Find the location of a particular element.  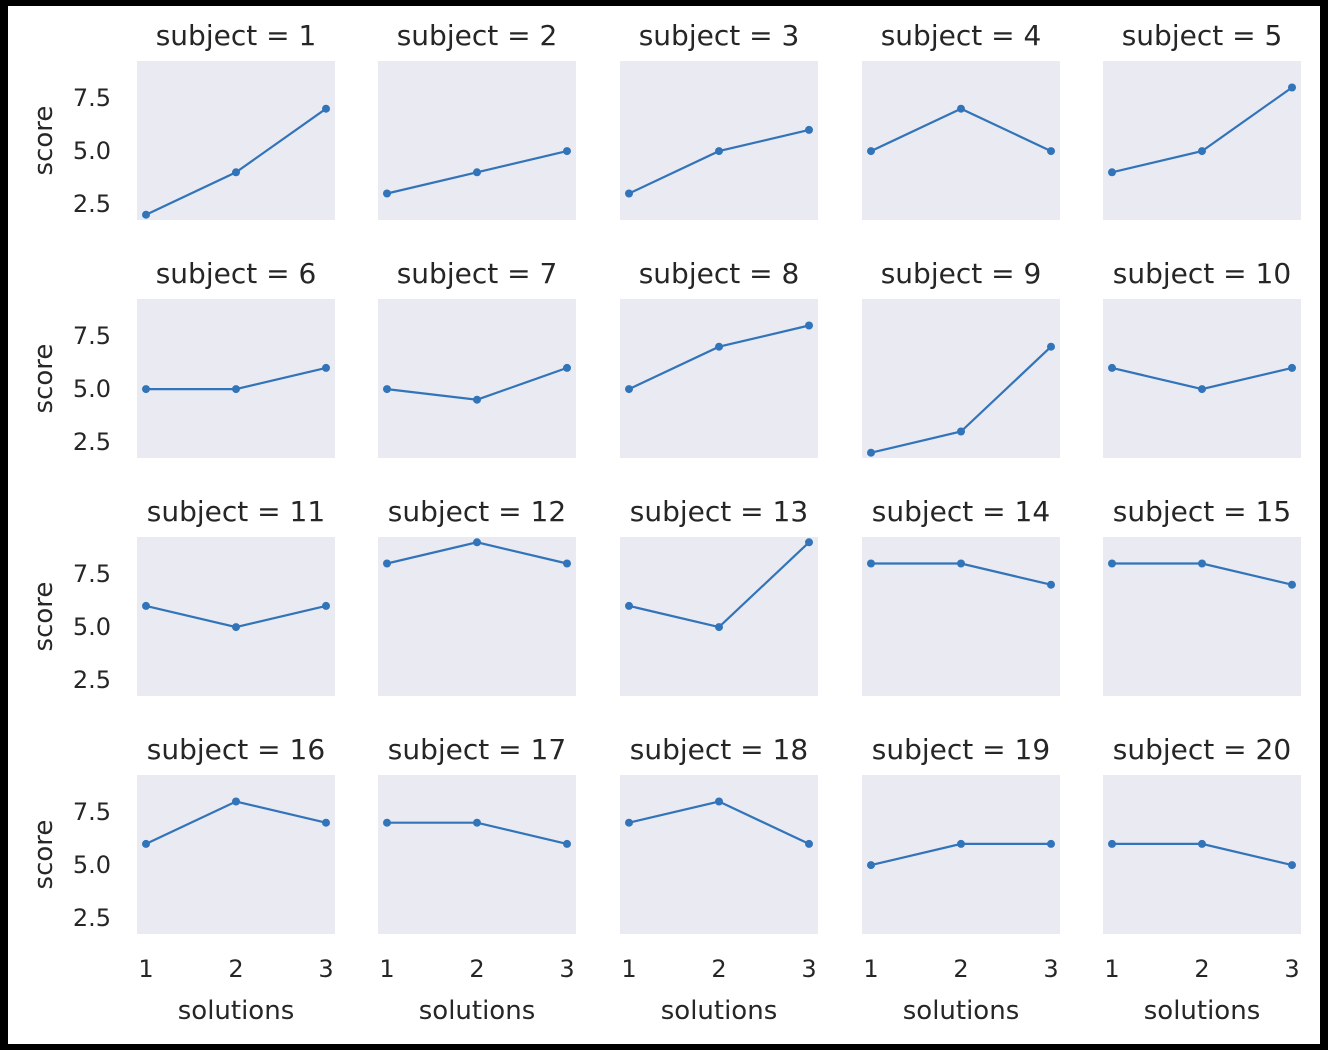

subplot-14: subject = 14 is located at coordinates (961, 595).